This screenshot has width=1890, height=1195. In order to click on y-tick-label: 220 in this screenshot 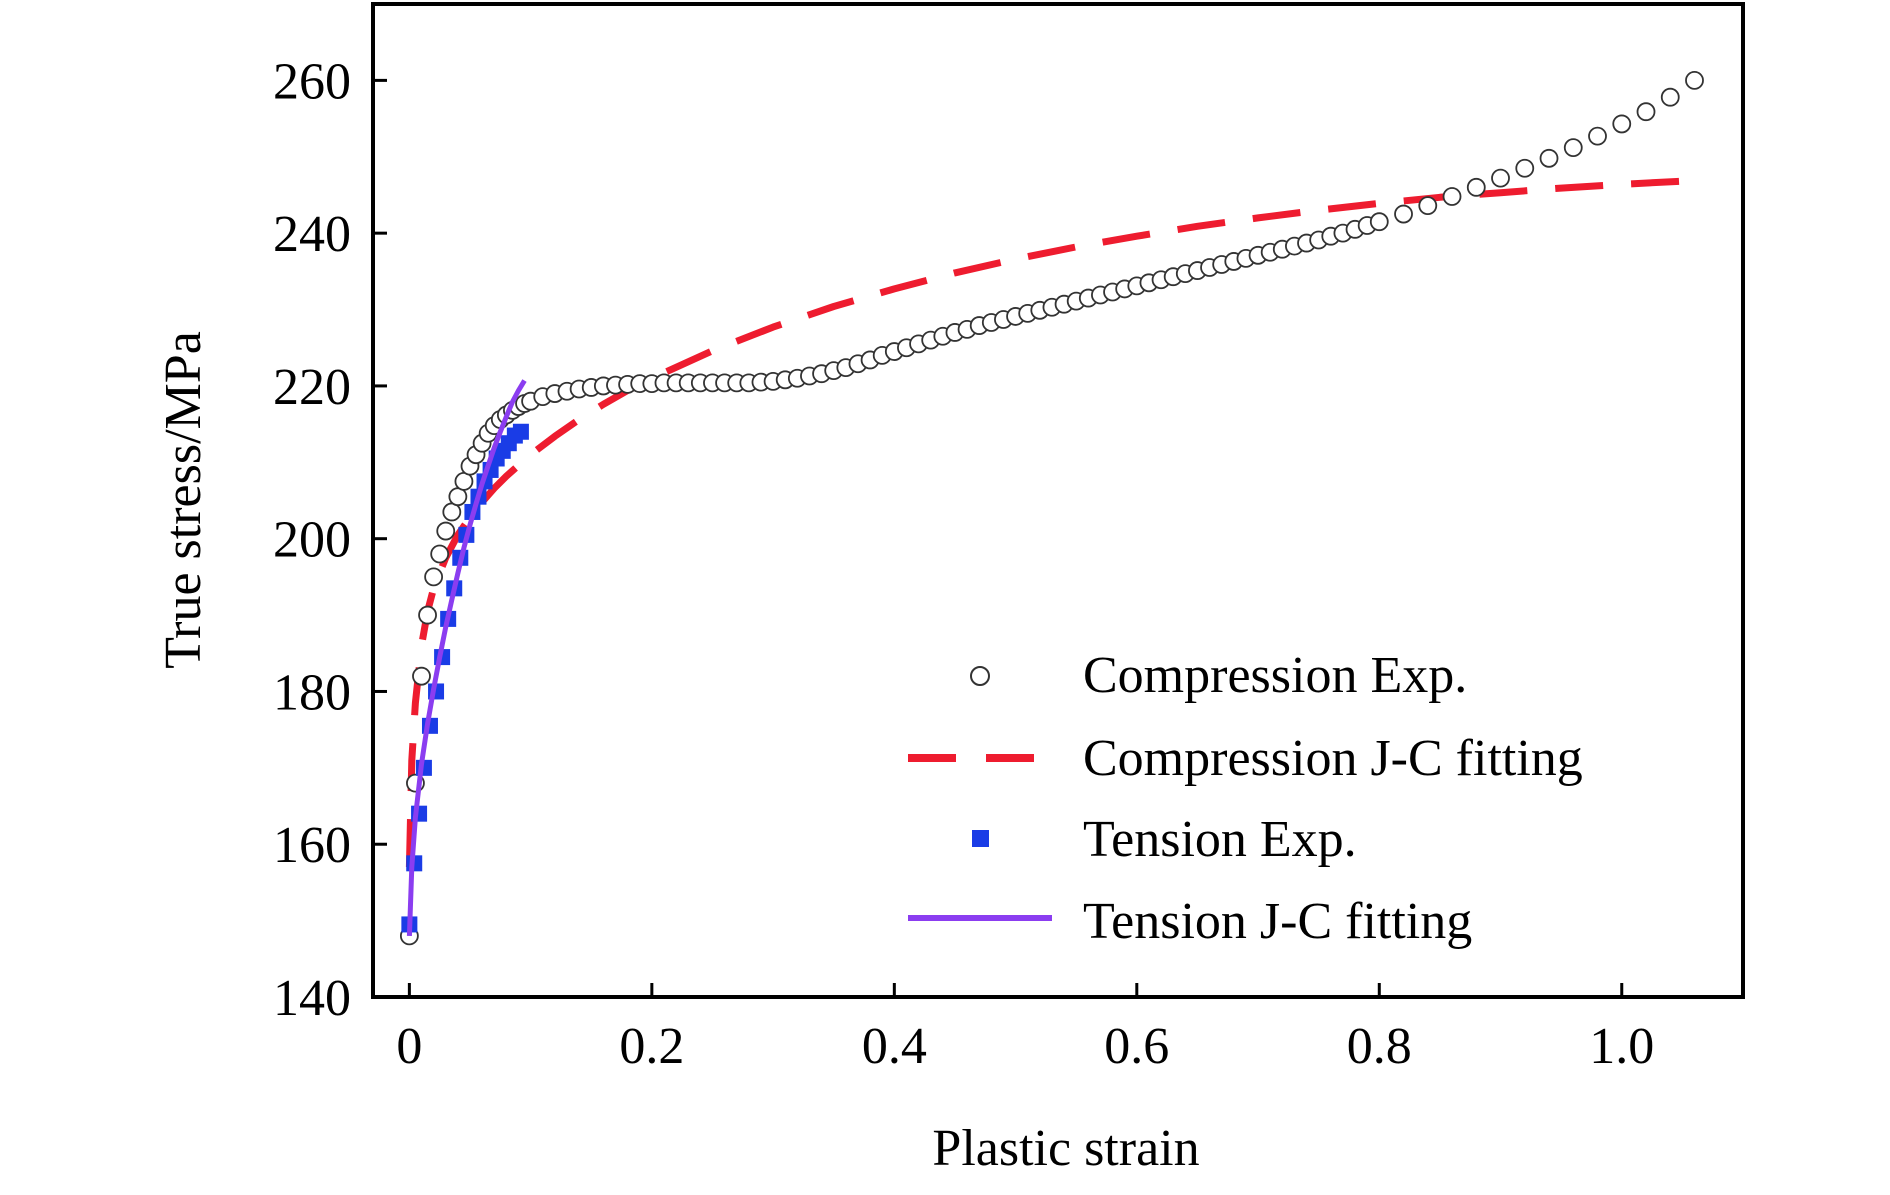, I will do `click(312, 387)`.